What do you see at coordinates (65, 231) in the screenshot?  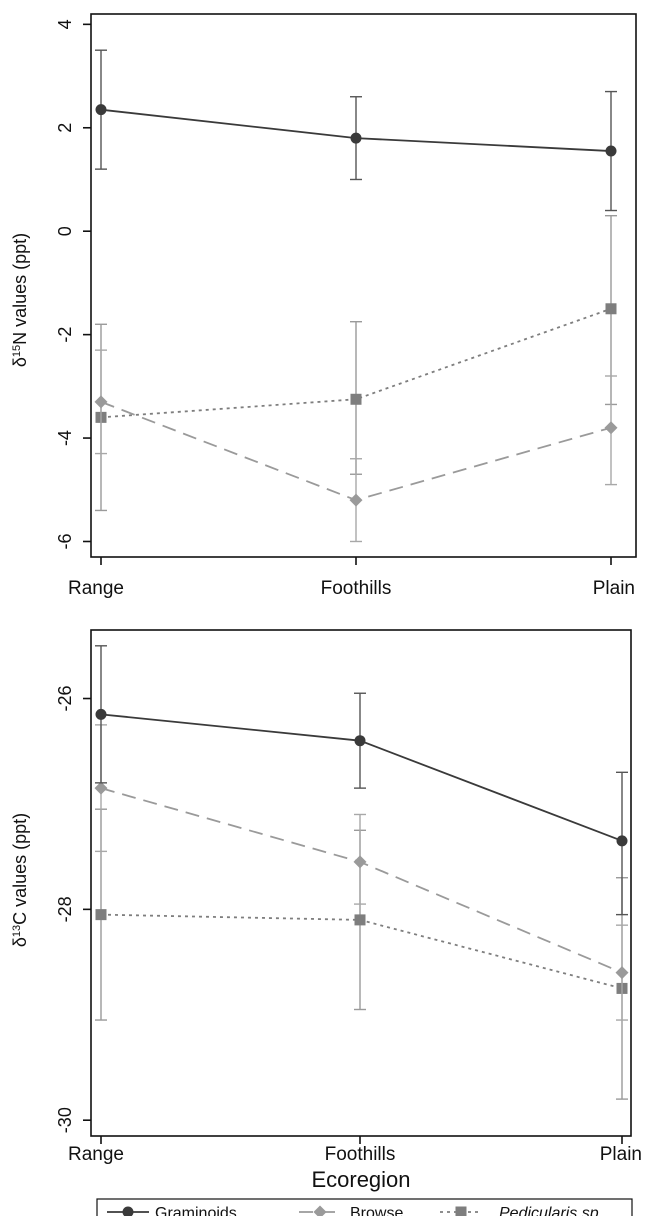 I see `y-tick-label: 0` at bounding box center [65, 231].